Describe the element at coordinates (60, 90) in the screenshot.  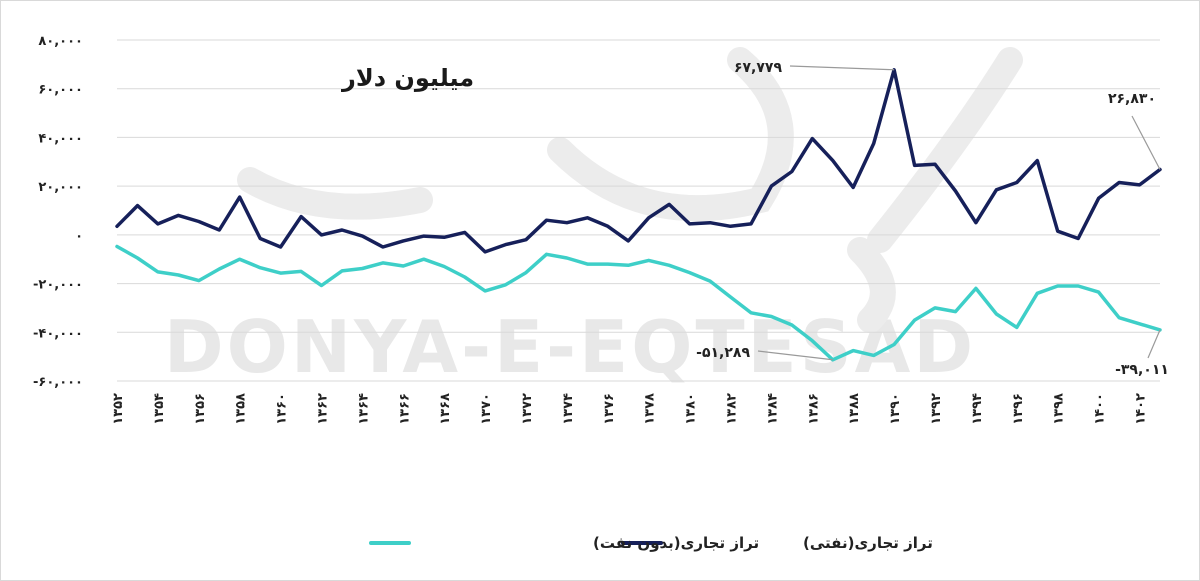
I see `y-tick-label: ۶۰,۰۰۰` at that location.